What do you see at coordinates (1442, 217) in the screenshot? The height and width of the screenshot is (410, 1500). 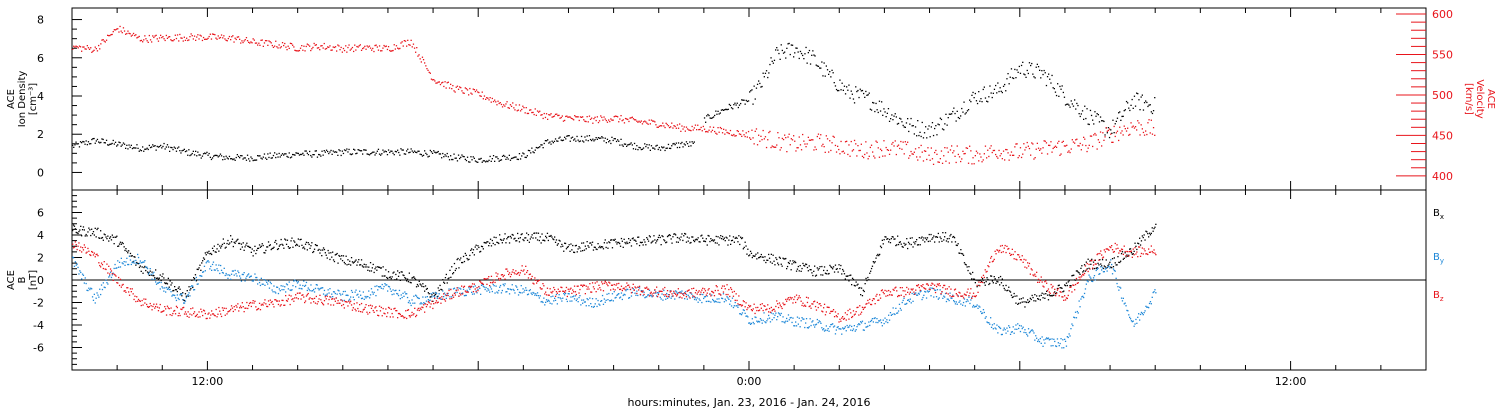 I see `legend-subscript: x` at bounding box center [1442, 217].